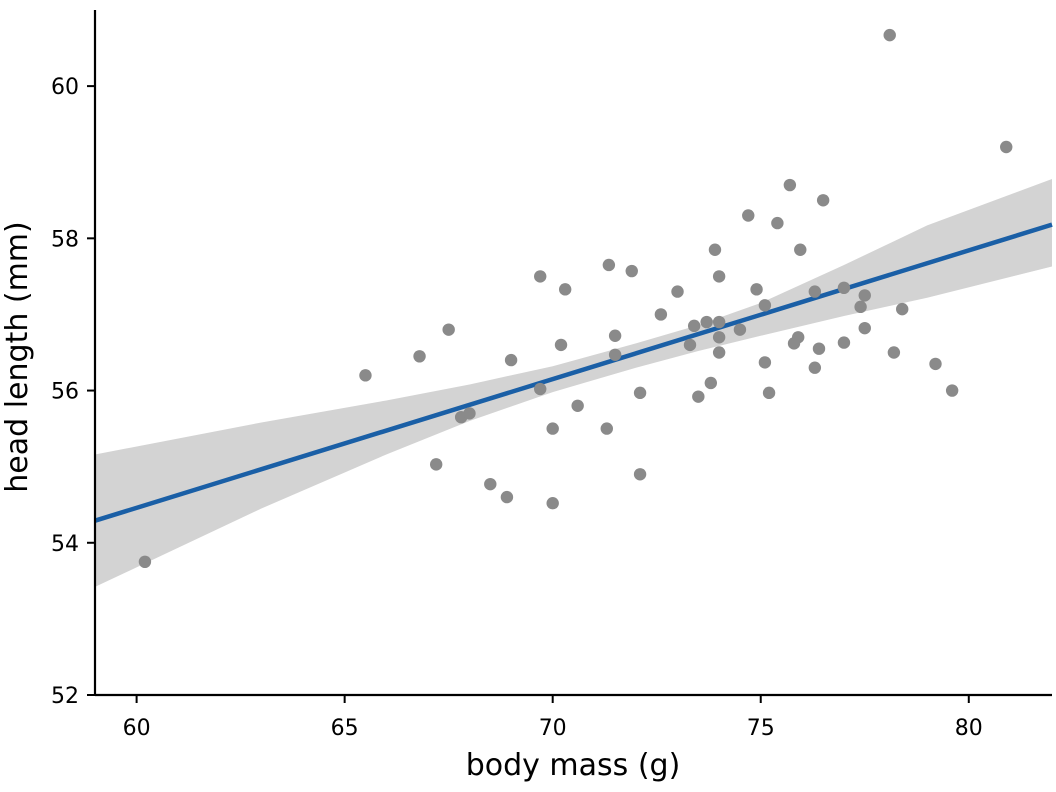  I want to click on x-tick-label: 65, so click(345, 728).